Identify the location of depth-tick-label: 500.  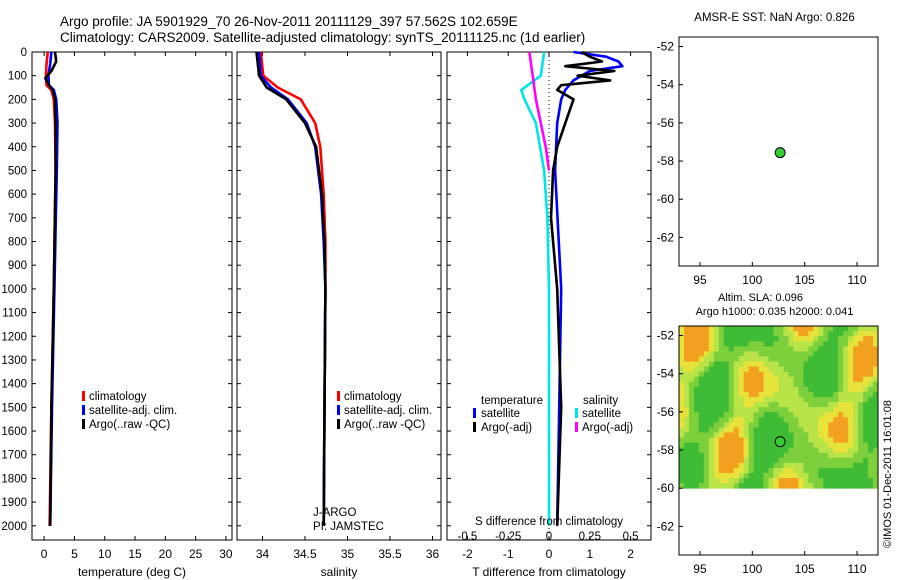
(17, 171).